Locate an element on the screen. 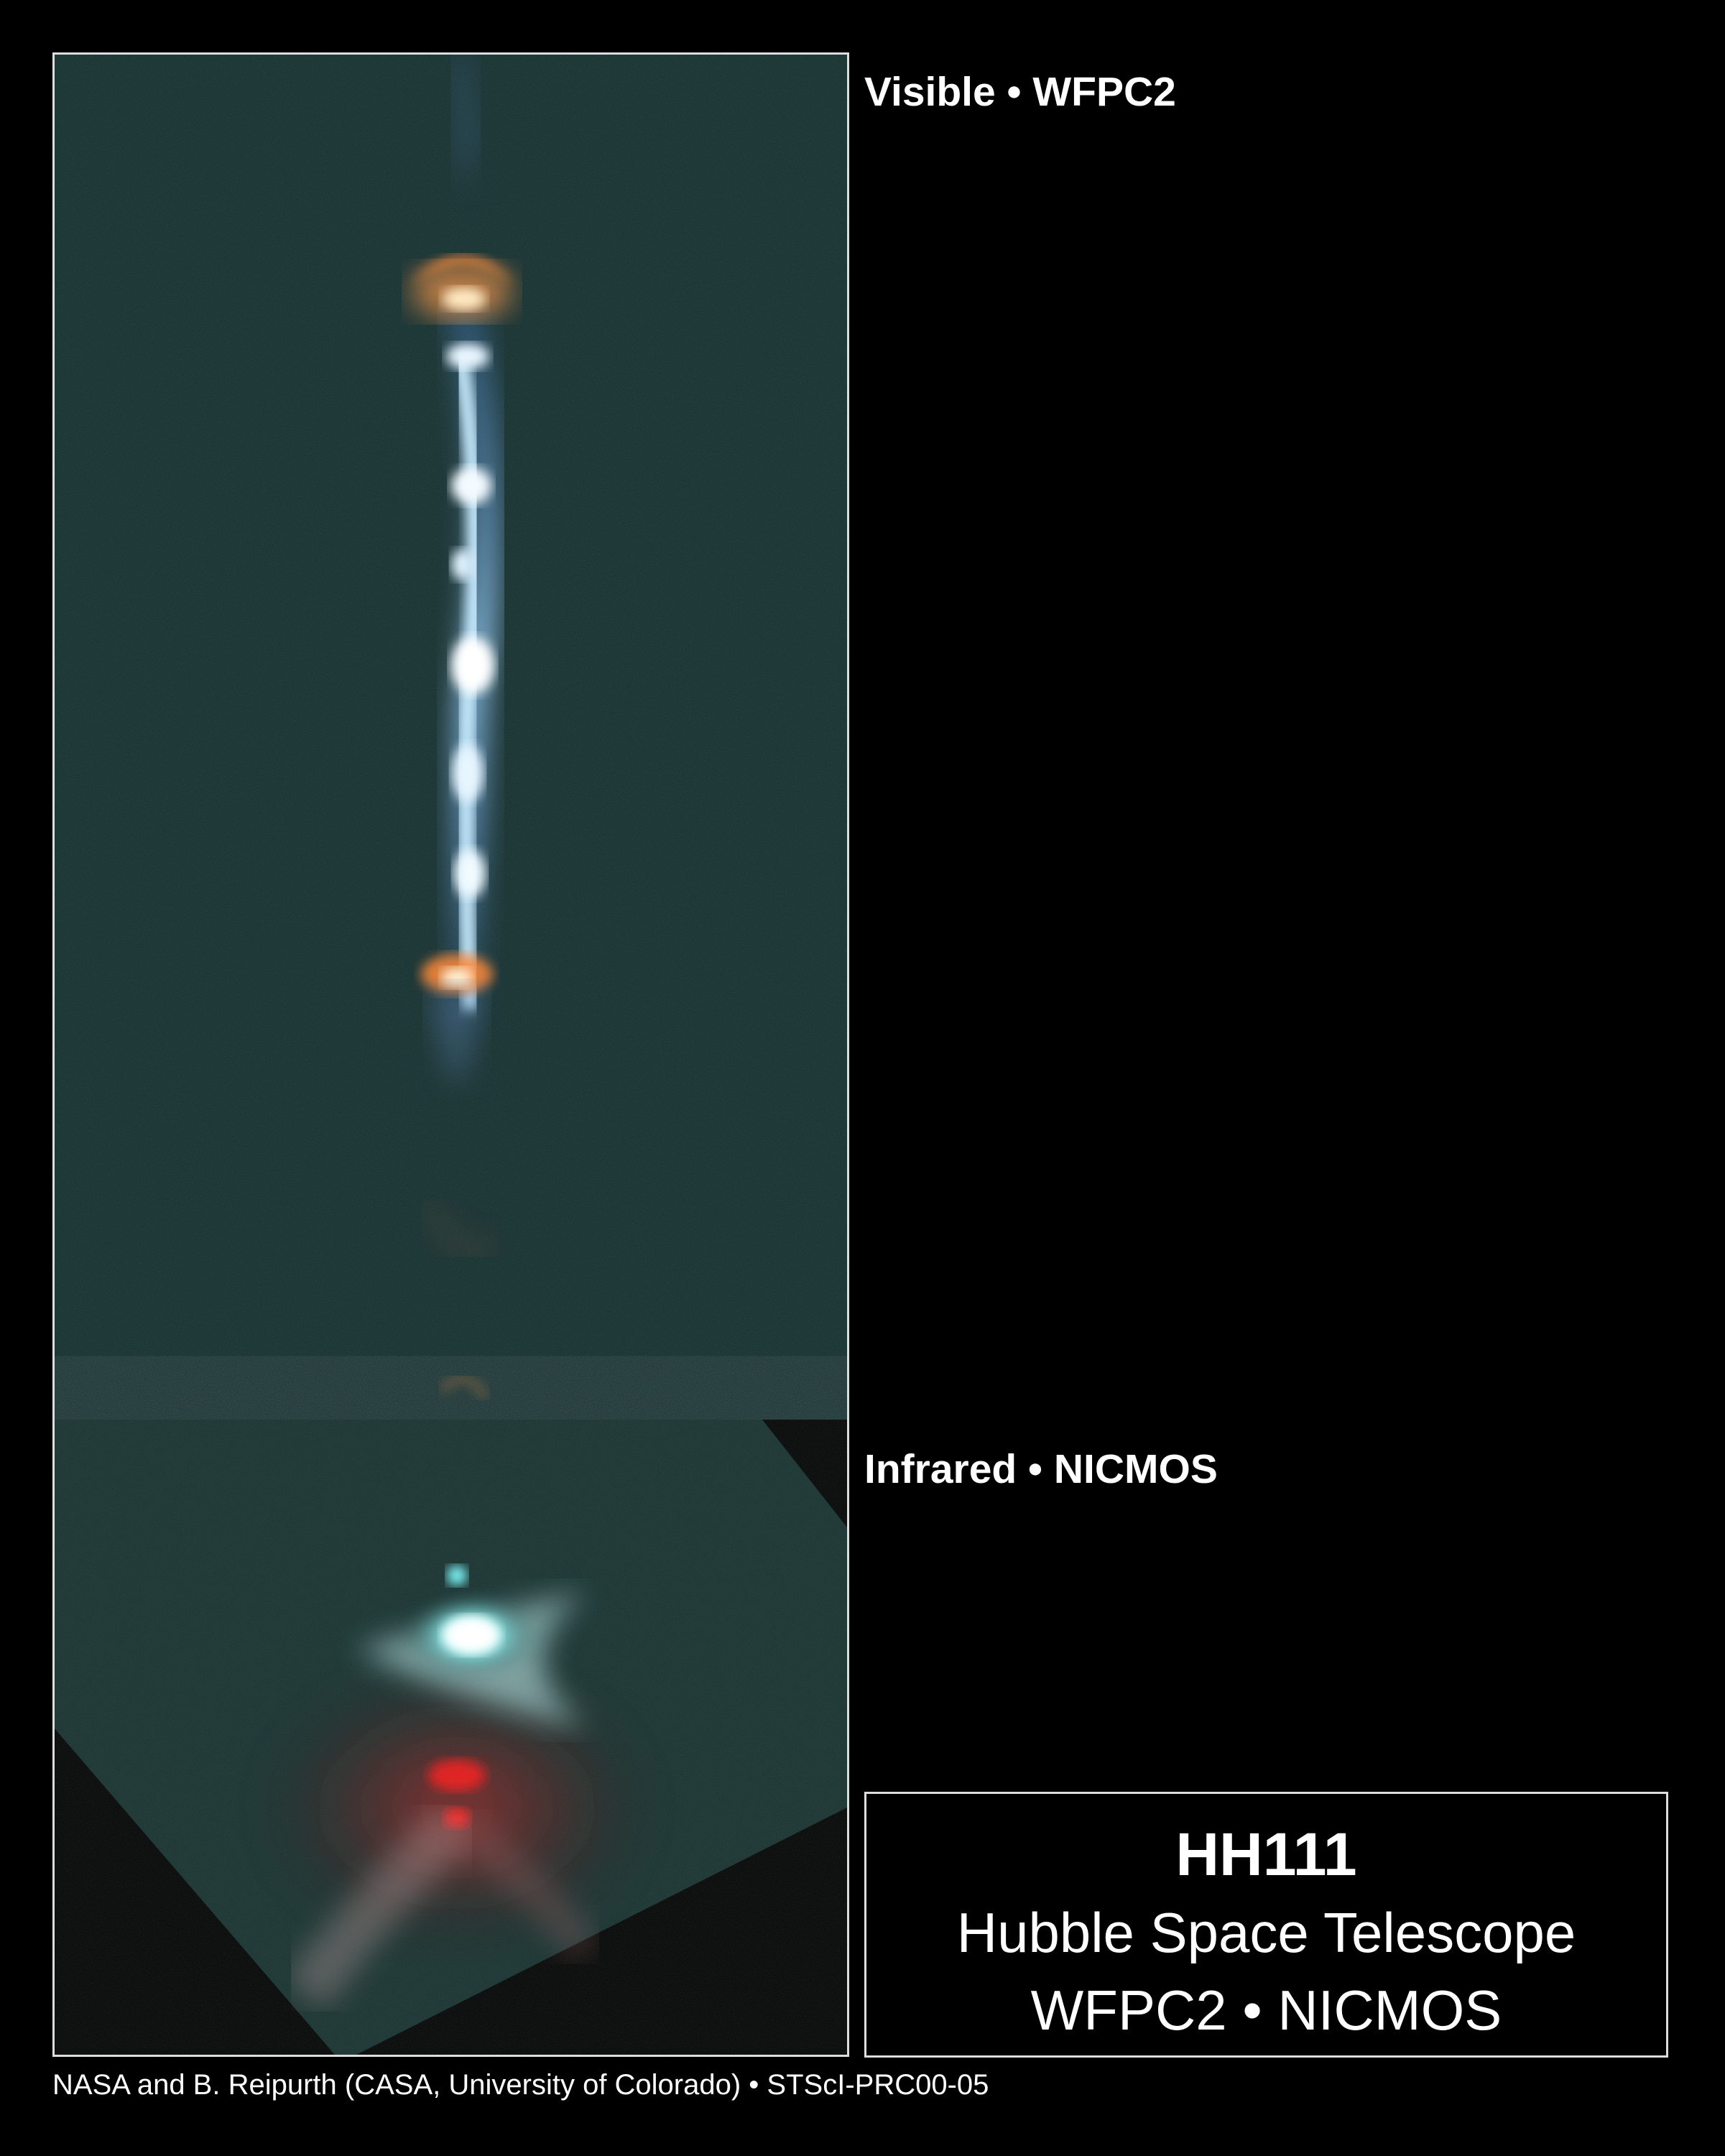 The image size is (1725, 2156). lower-jet-trail is located at coordinates (457, 1039).